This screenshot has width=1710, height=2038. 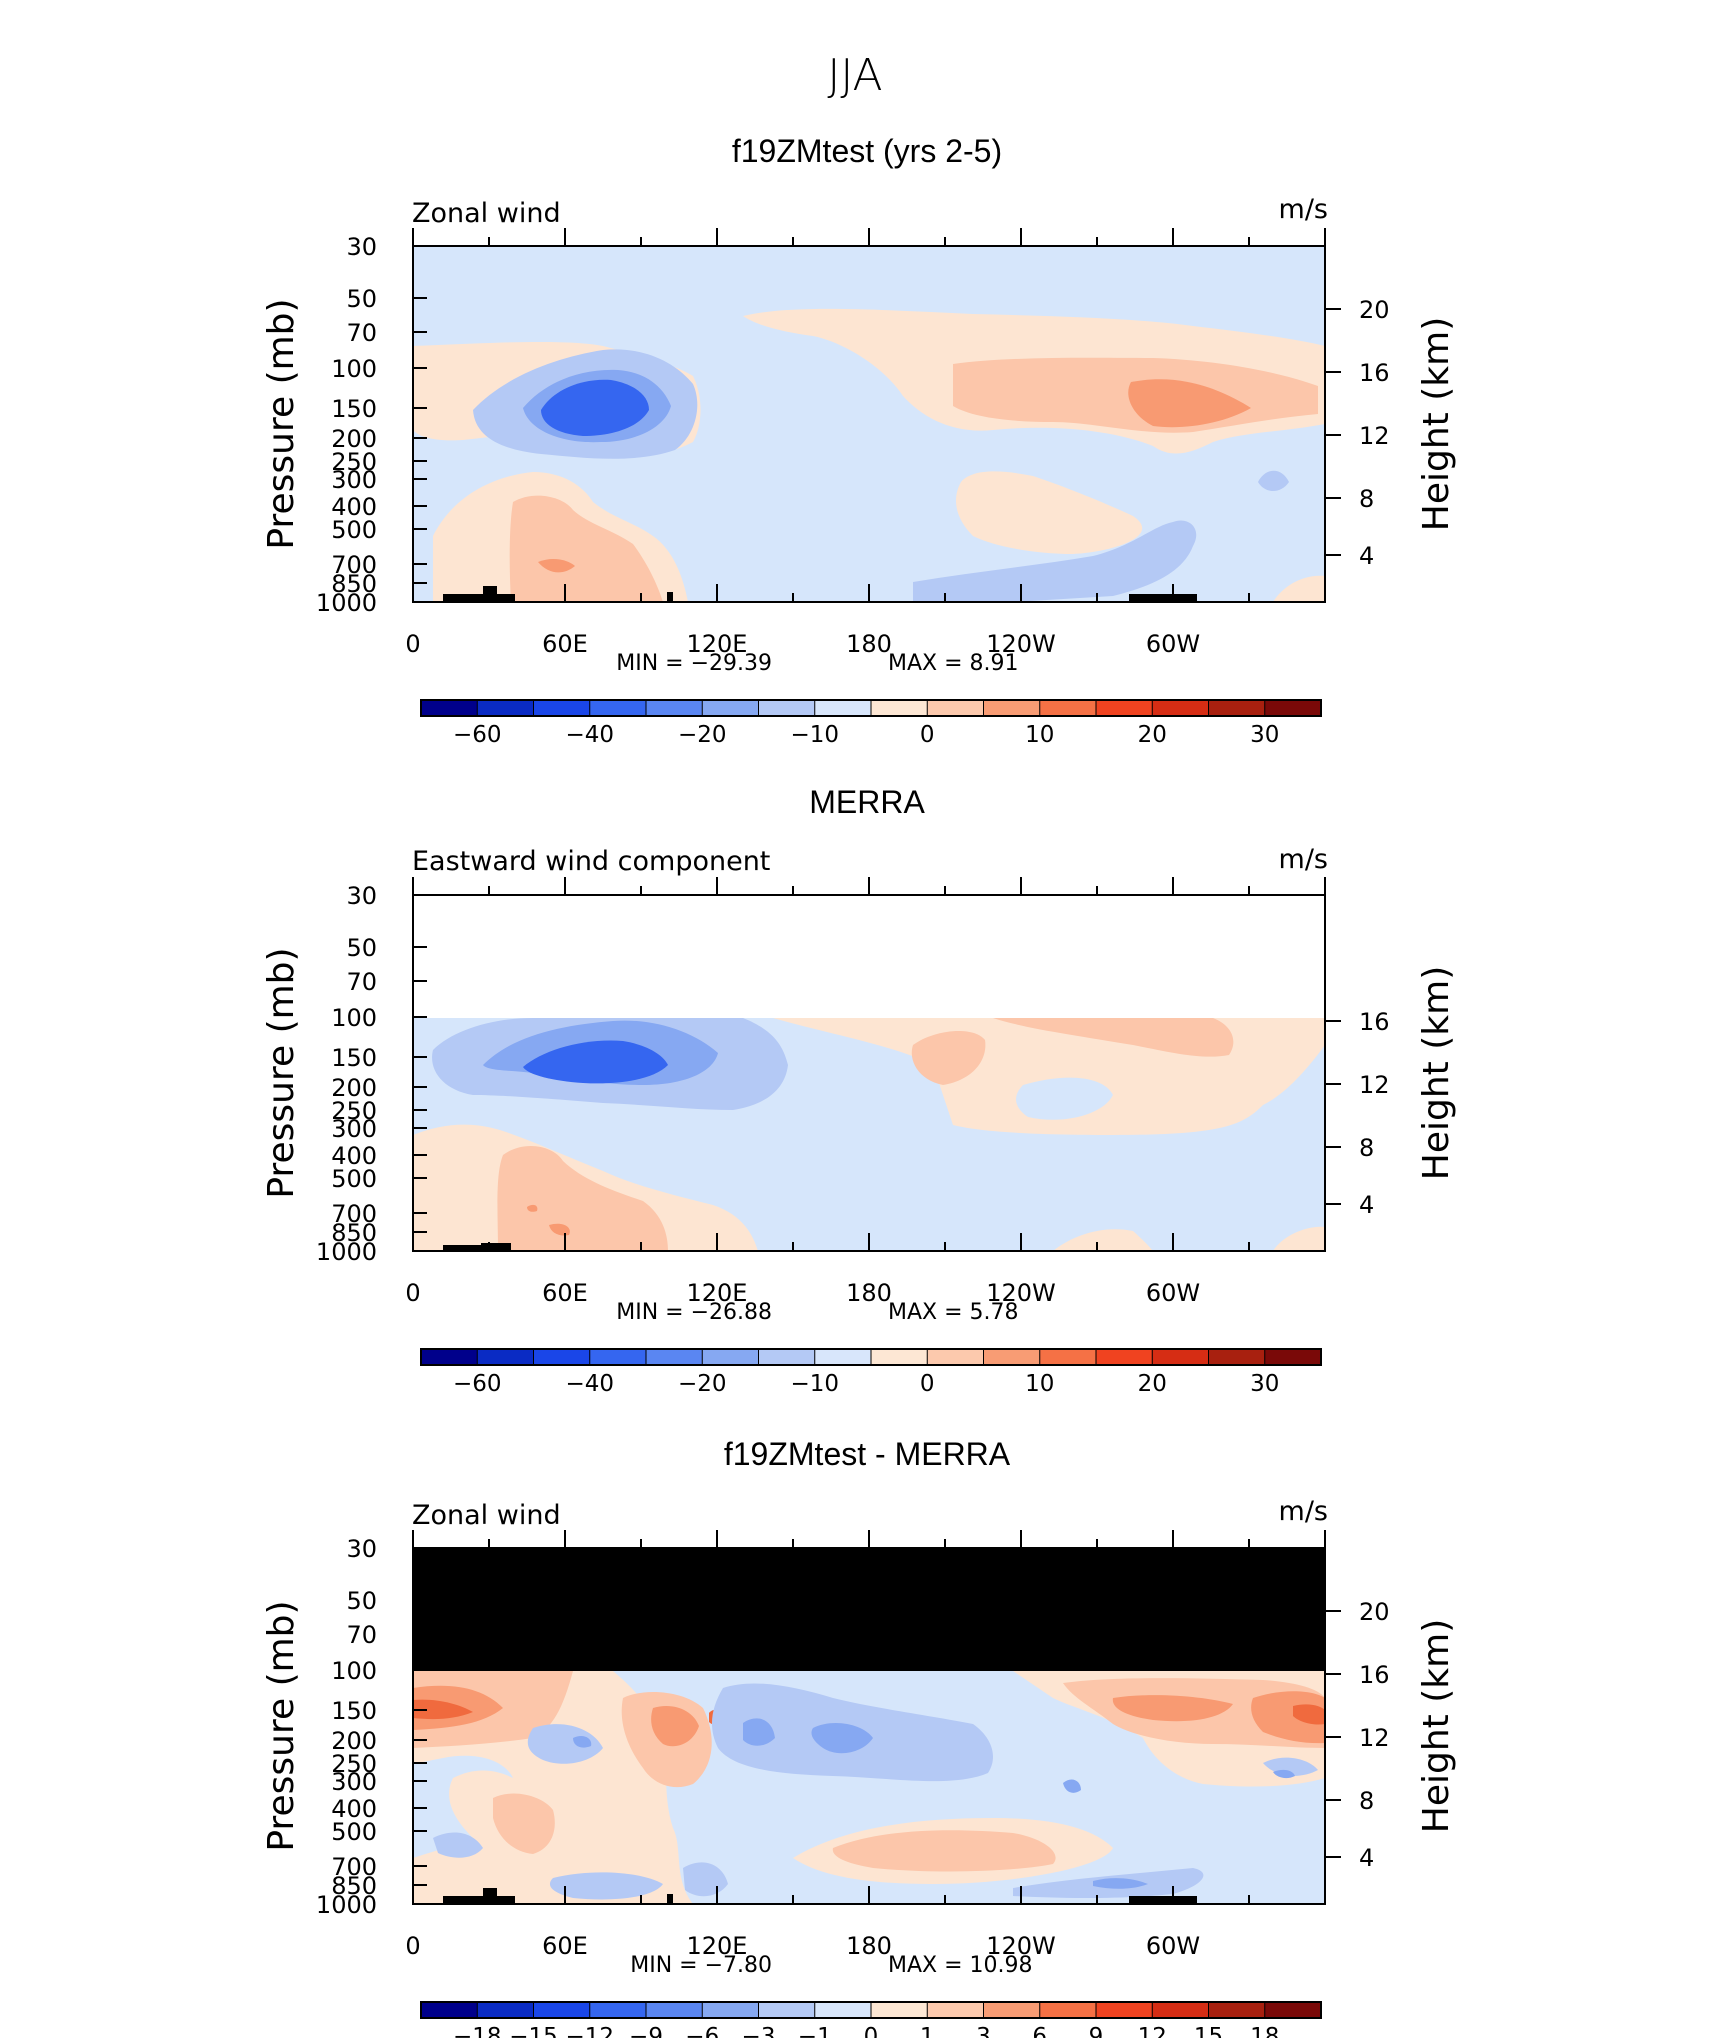 What do you see at coordinates (1021, 1293) in the screenshot?
I see `panel-2-x-tick-label: 120W` at bounding box center [1021, 1293].